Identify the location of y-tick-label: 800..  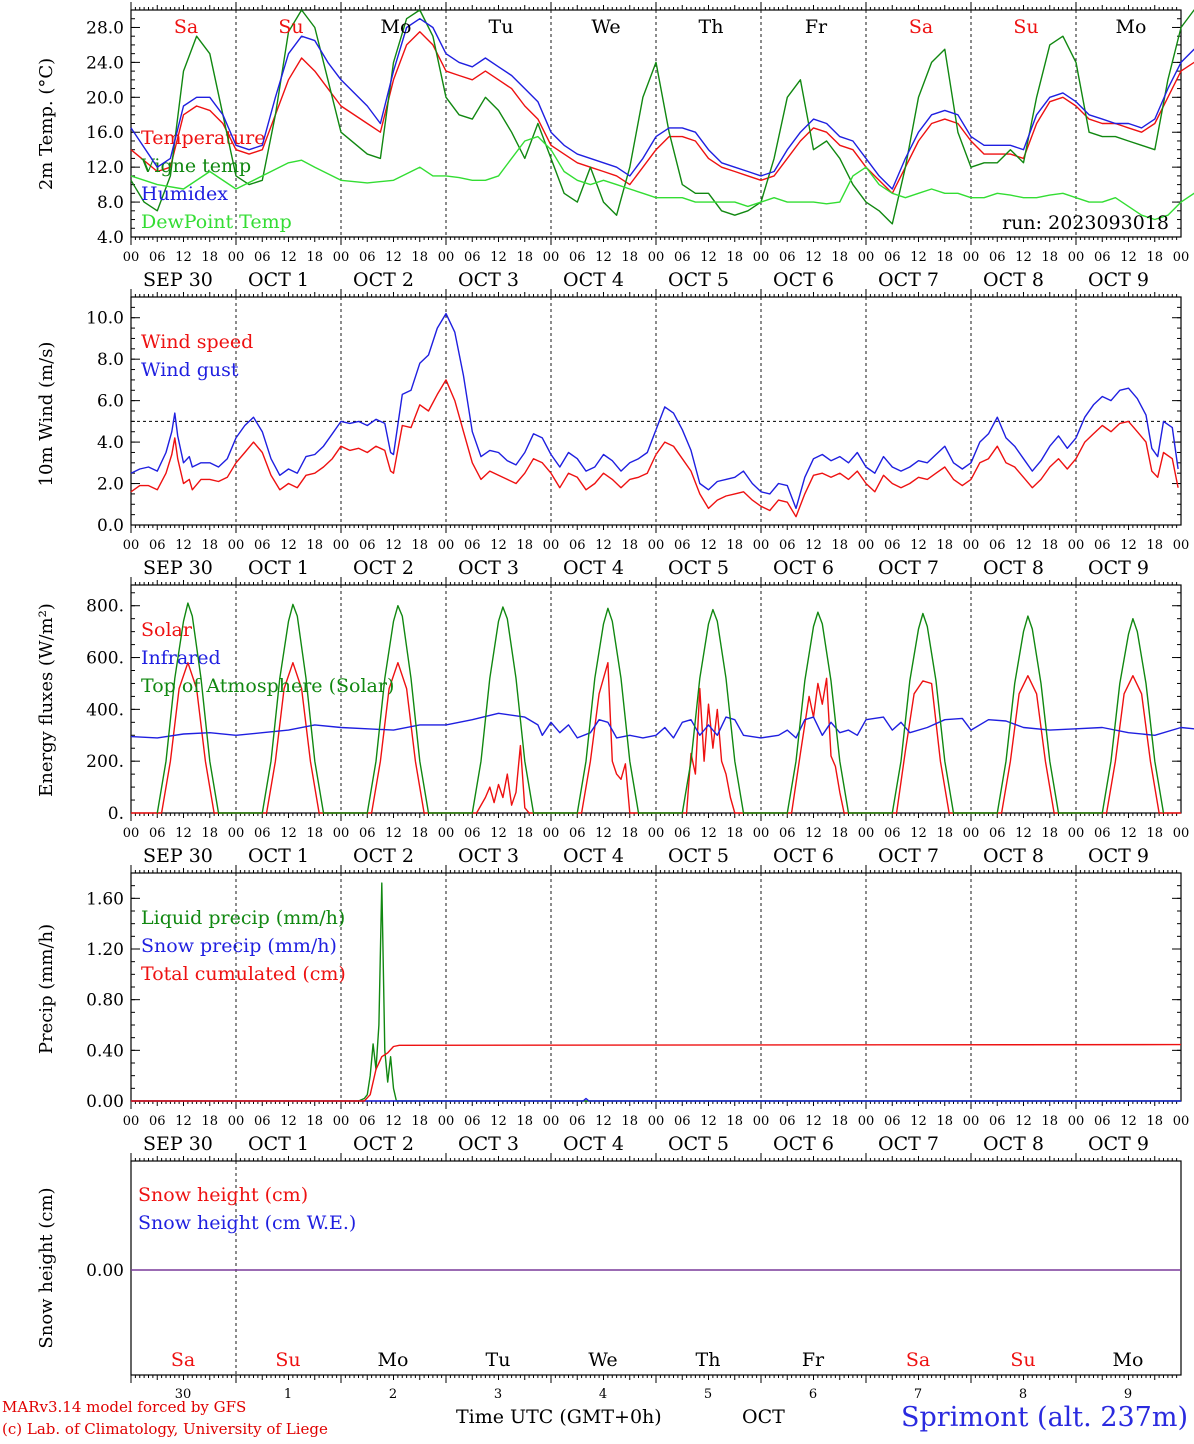
(105, 607).